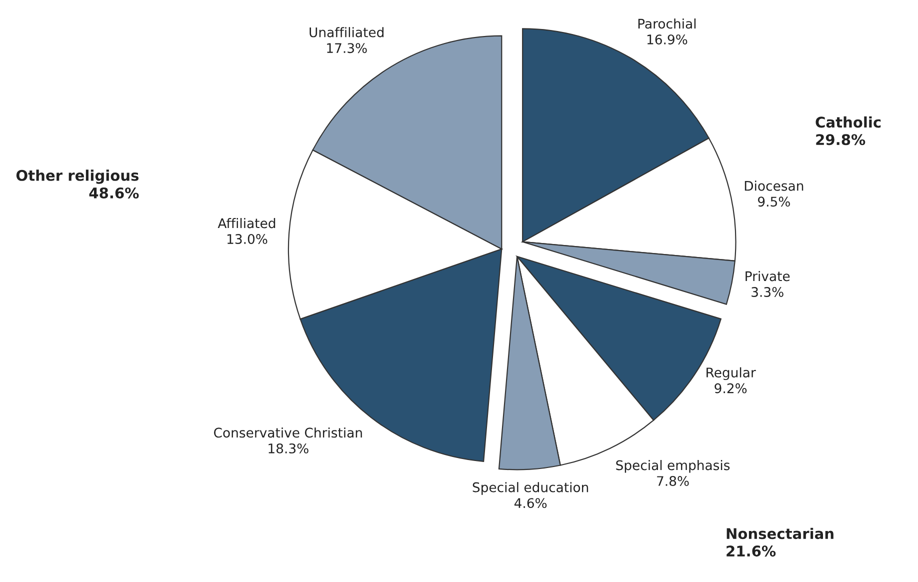  I want to click on data-label: 18.3%, so click(288, 448).